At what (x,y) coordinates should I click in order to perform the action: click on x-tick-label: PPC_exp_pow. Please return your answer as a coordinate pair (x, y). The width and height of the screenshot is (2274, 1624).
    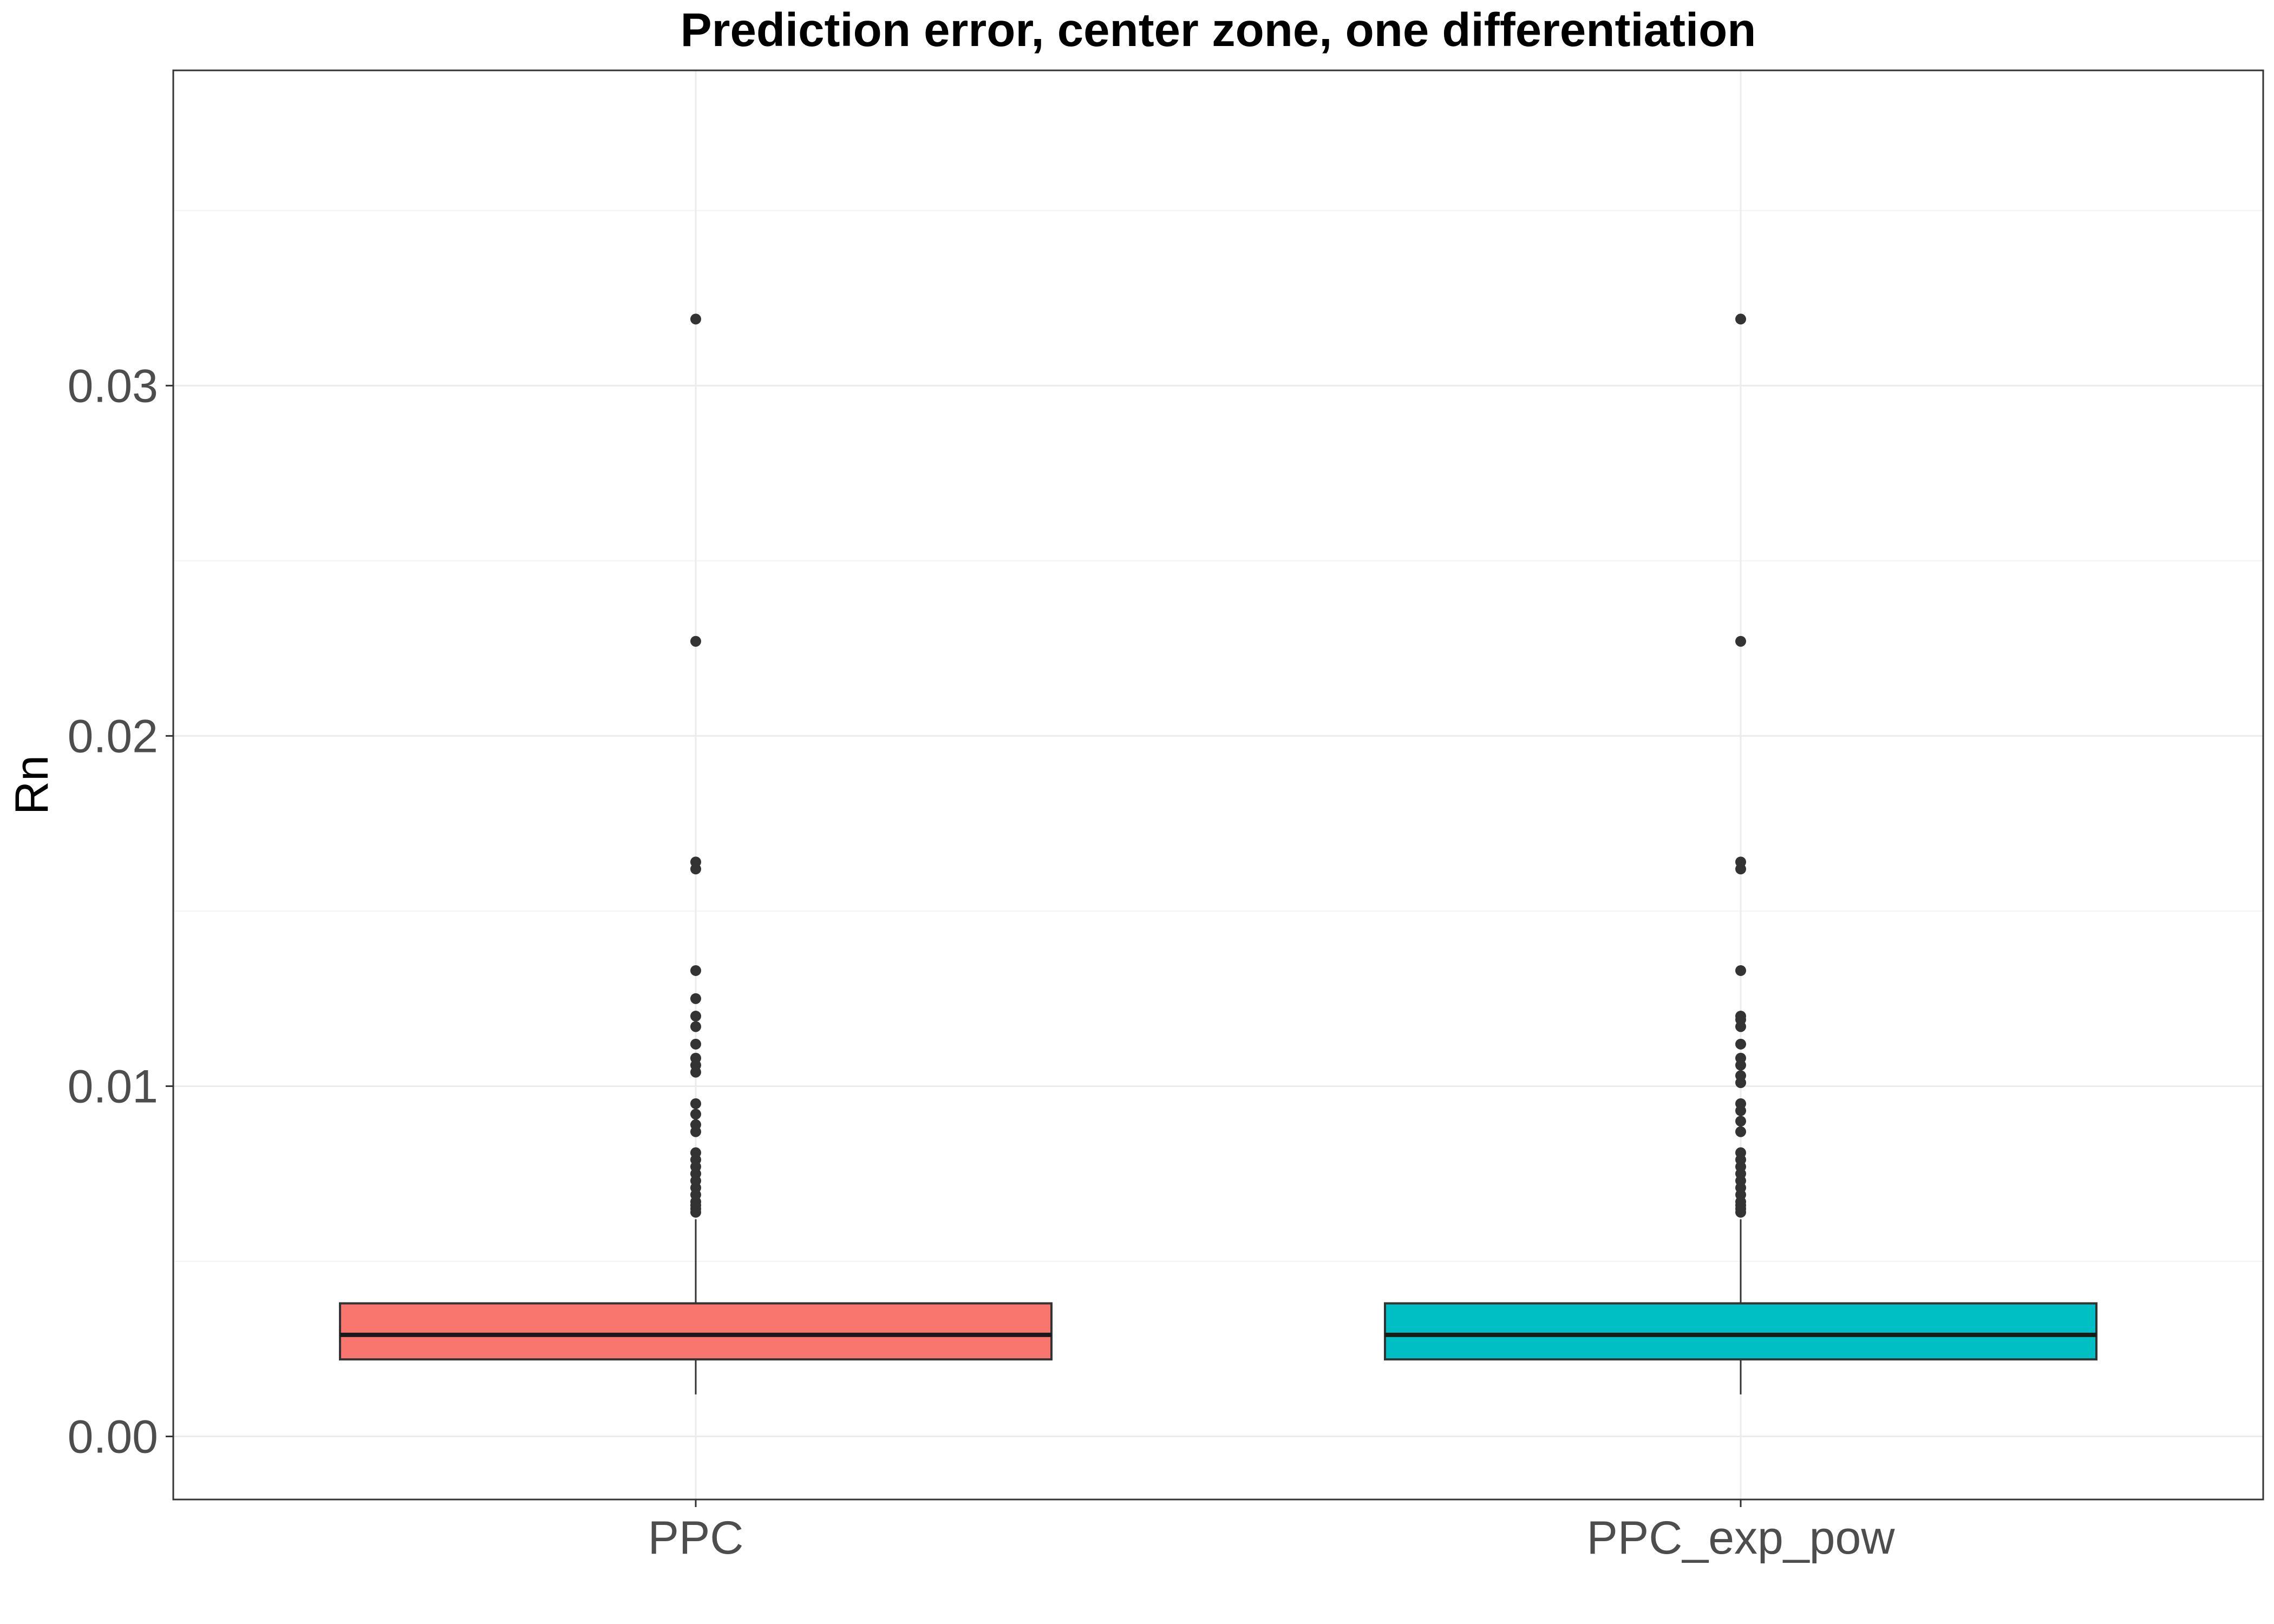
    Looking at the image, I should click on (1742, 1538).